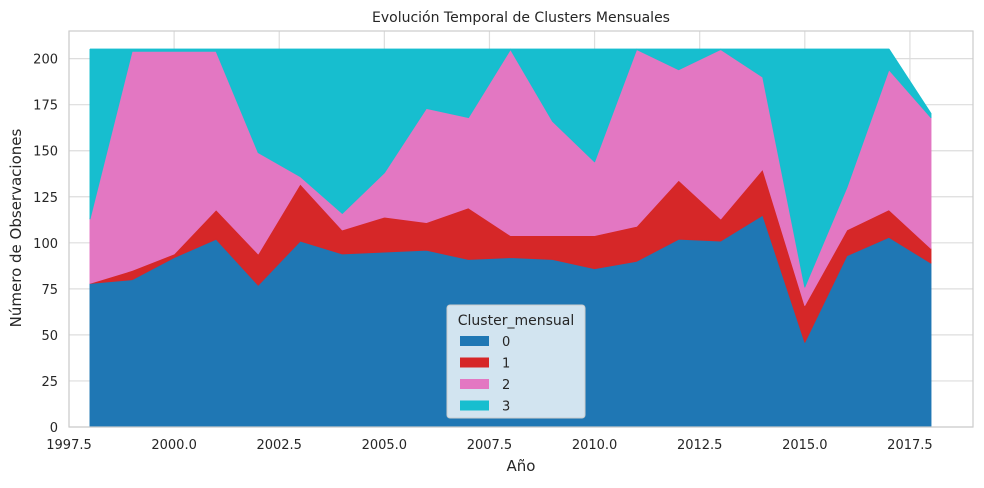 The width and height of the screenshot is (984, 488). What do you see at coordinates (506, 342) in the screenshot?
I see `legend-label-0: 0` at bounding box center [506, 342].